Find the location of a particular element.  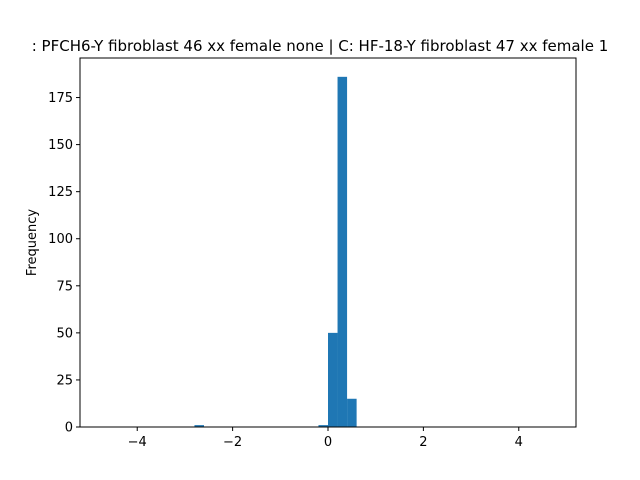

x-tick-label: 2 is located at coordinates (423, 442).